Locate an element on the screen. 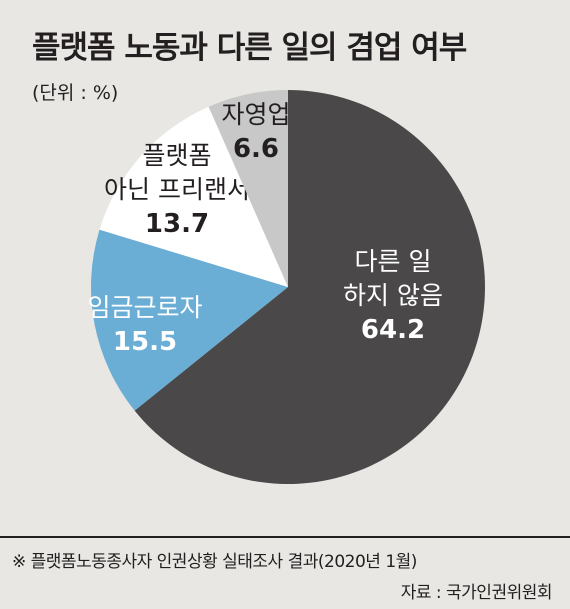 This screenshot has height=609, width=570. slice-category-label: 플랫폼 is located at coordinates (176, 155).